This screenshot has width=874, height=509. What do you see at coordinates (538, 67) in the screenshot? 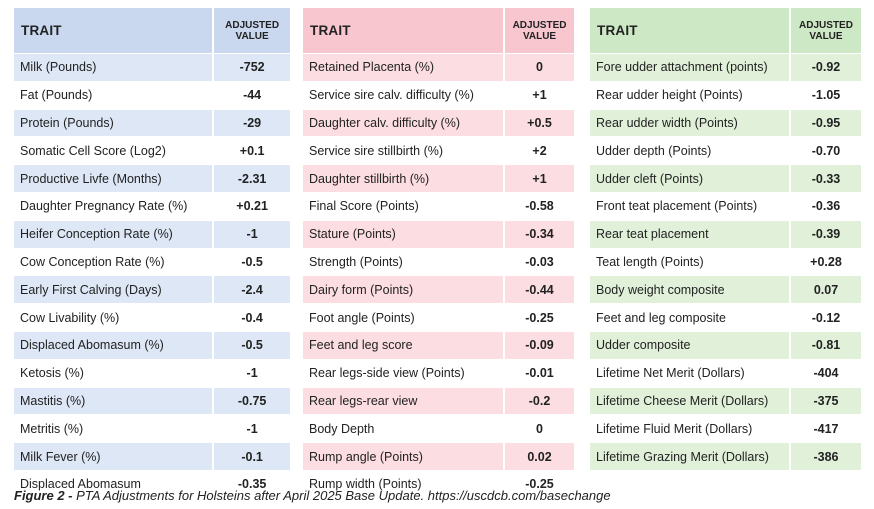
I see `adjusted-value-cell: 0` at bounding box center [538, 67].